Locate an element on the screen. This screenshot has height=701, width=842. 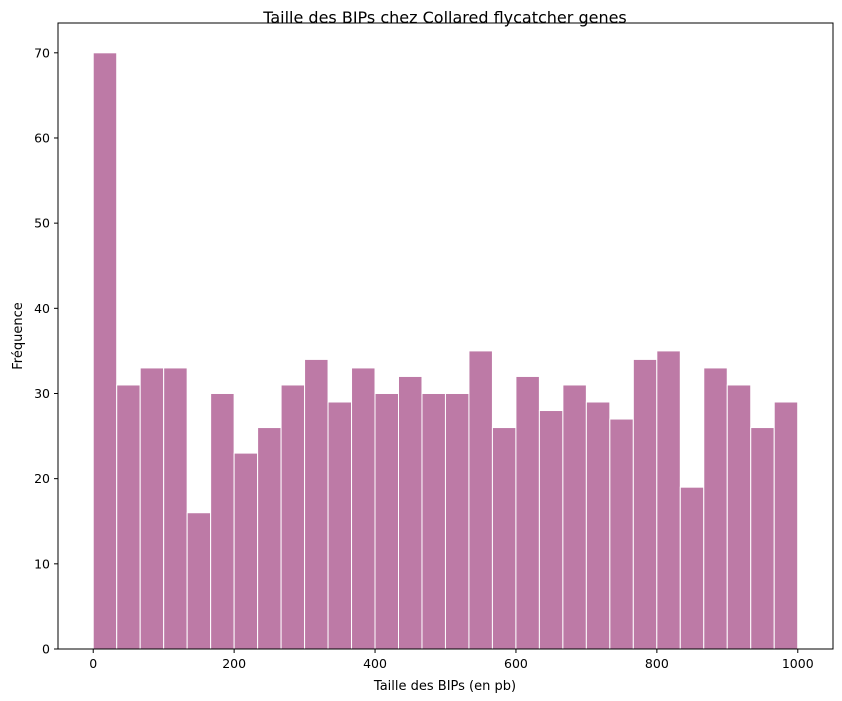
x-tick-label: 800 is located at coordinates (657, 663).